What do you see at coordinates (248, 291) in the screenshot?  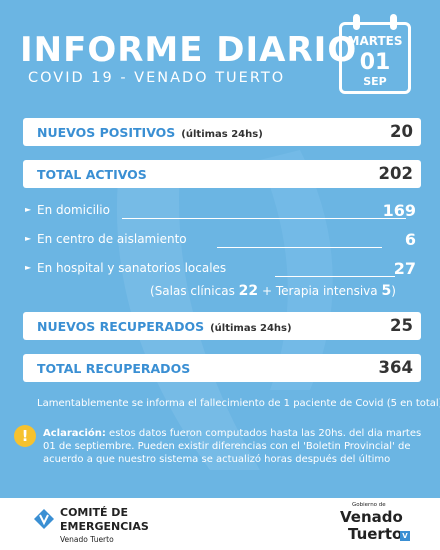 I see `salas-clinicas-value: 22` at bounding box center [248, 291].